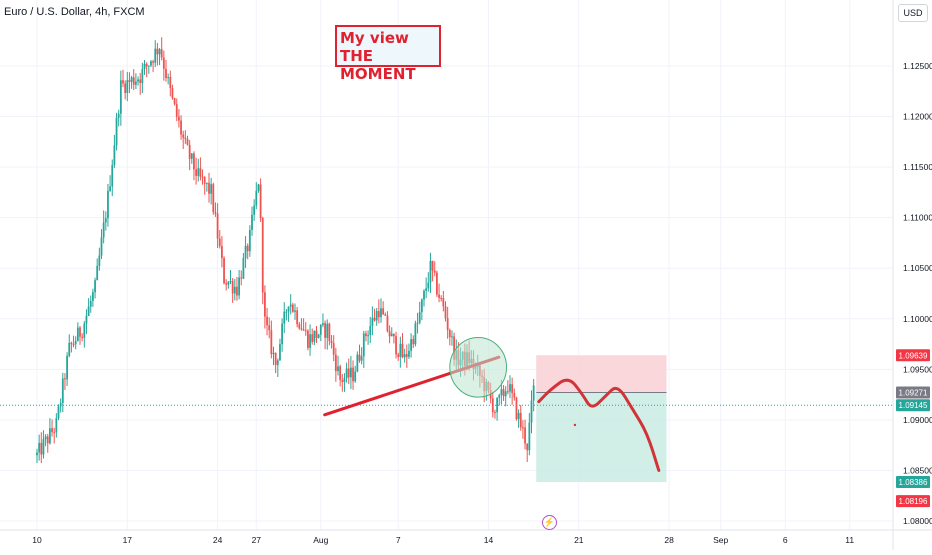  I want to click on y-tick-label: 1.08500, so click(917, 470).